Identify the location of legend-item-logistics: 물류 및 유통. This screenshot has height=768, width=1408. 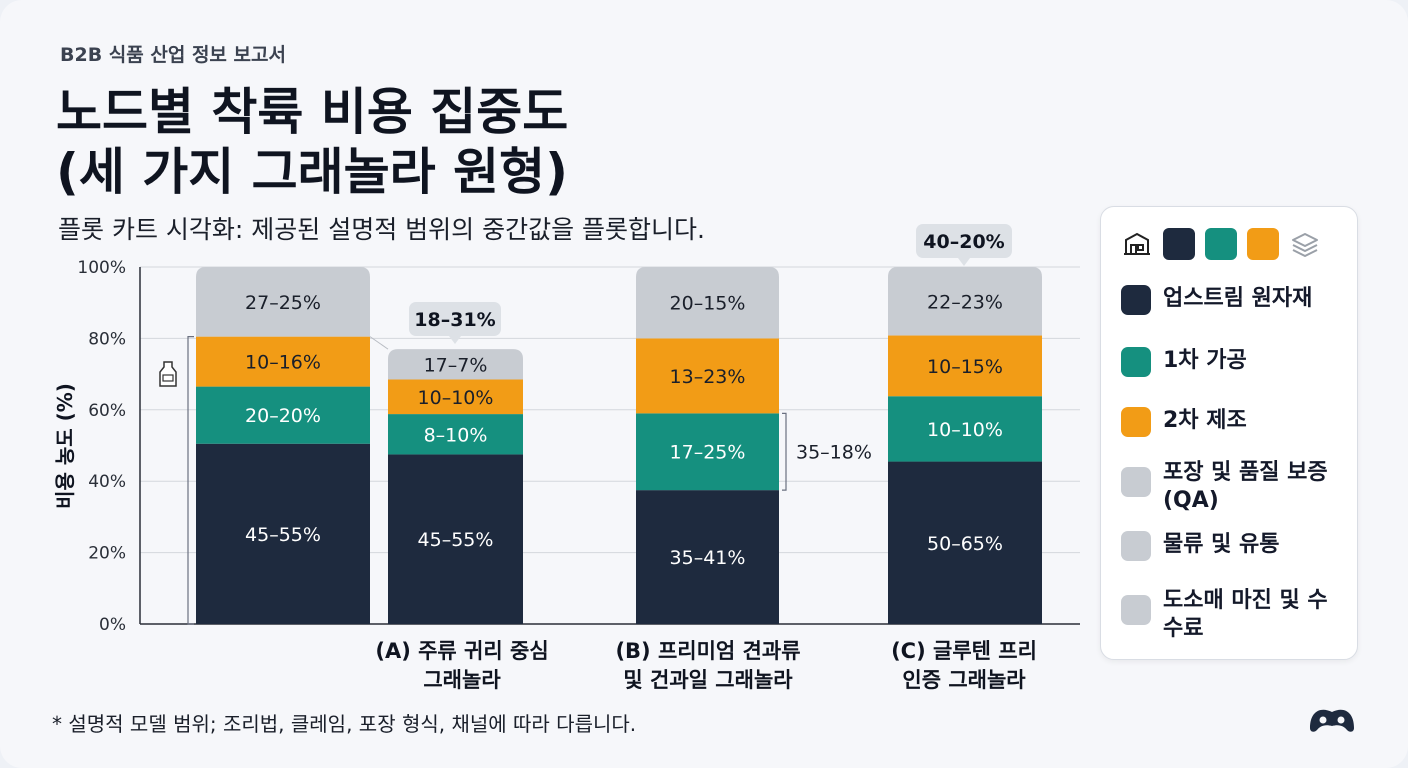
(1232, 546).